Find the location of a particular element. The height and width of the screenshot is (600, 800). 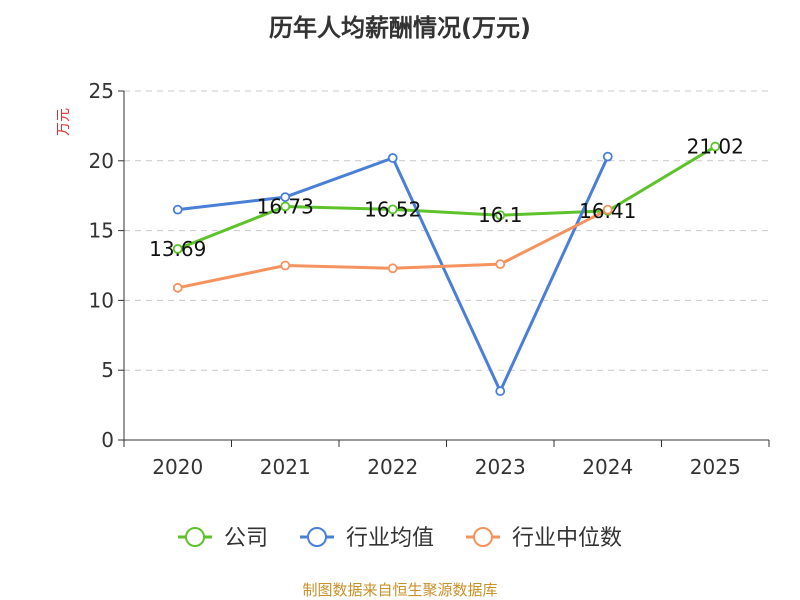

legend-label: 公司 is located at coordinates (246, 538).